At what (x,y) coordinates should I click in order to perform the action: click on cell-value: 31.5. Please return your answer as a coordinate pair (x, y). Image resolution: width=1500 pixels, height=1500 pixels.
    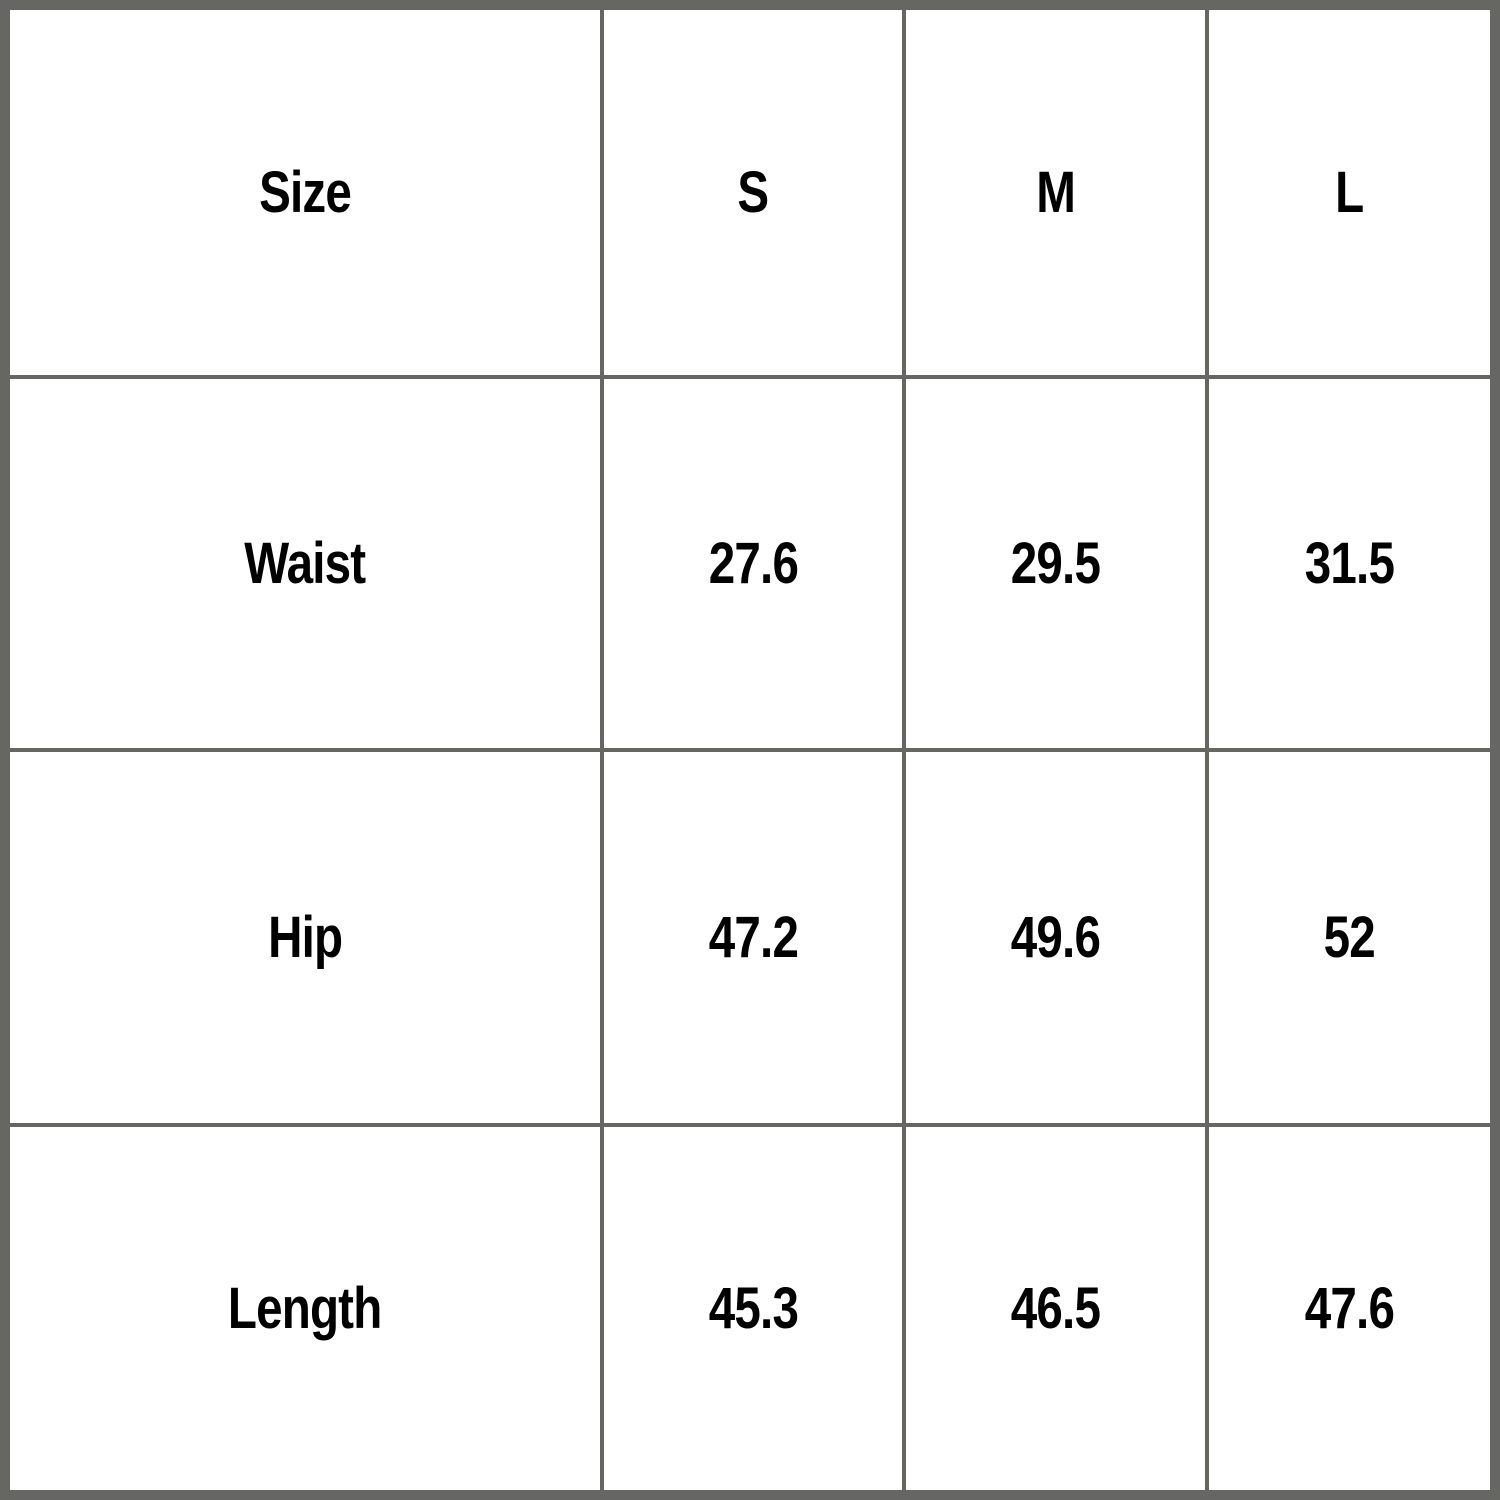
    Looking at the image, I should click on (1349, 563).